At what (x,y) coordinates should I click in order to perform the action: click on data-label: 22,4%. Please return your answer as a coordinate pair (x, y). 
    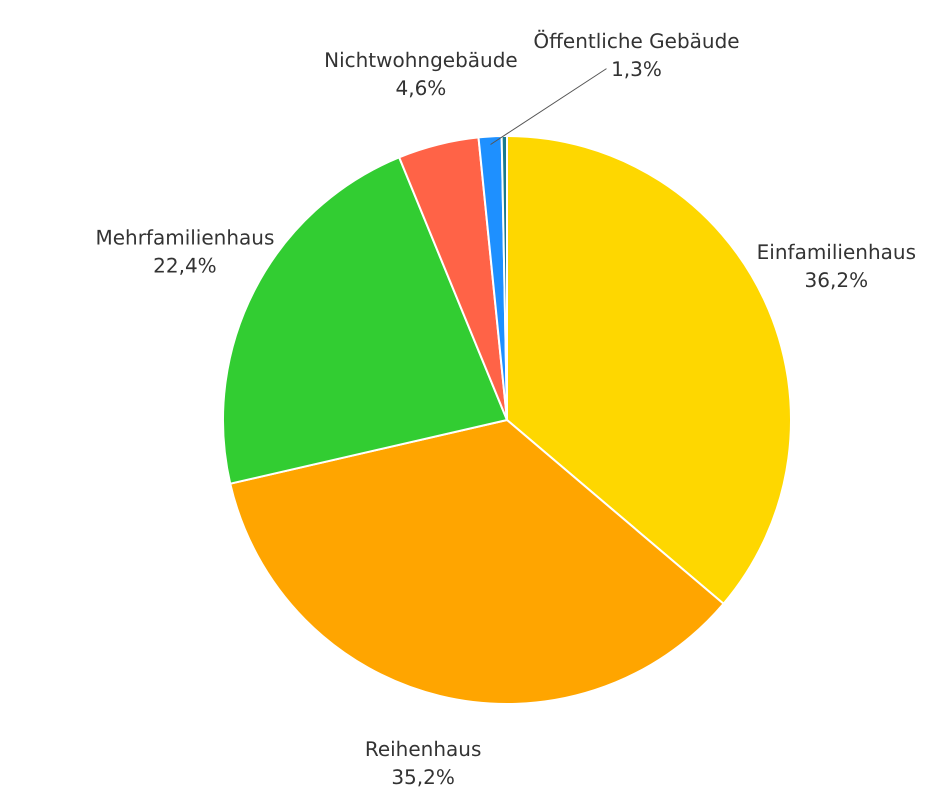
    Looking at the image, I should click on (185, 266).